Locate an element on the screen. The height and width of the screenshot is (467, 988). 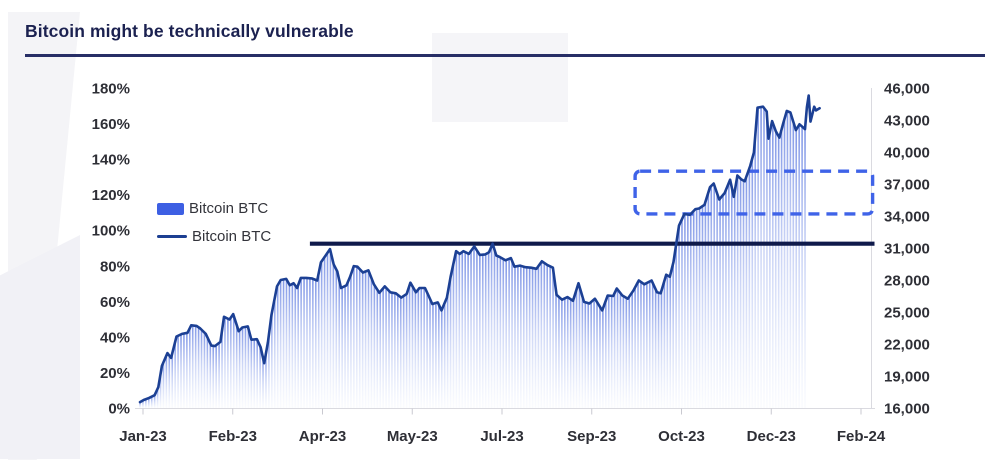
dashed-zone-rect is located at coordinates (754, 192).